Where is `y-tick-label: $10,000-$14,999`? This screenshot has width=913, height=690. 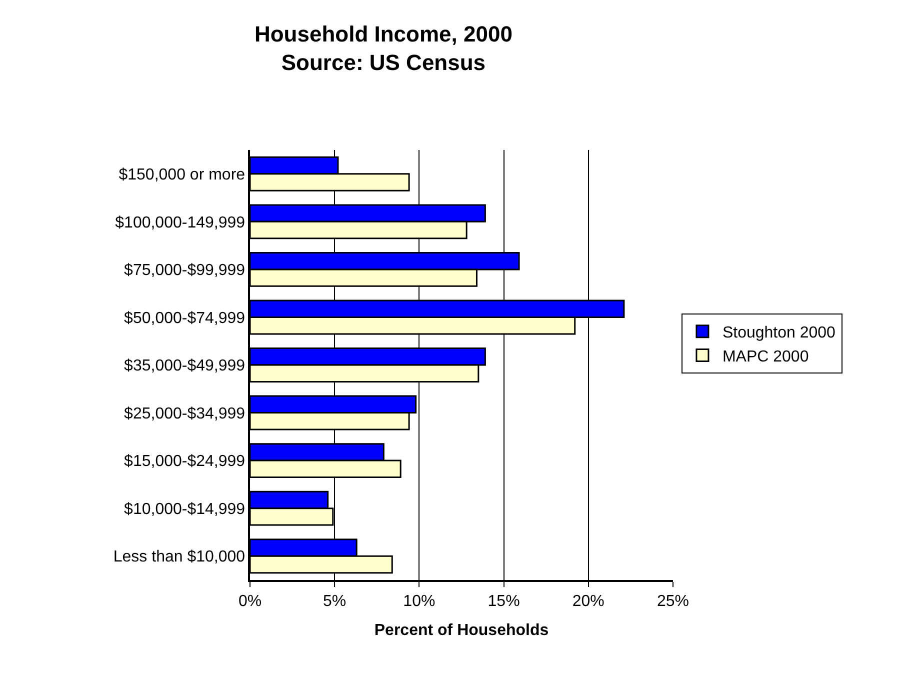 y-tick-label: $10,000-$14,999 is located at coordinates (185, 509).